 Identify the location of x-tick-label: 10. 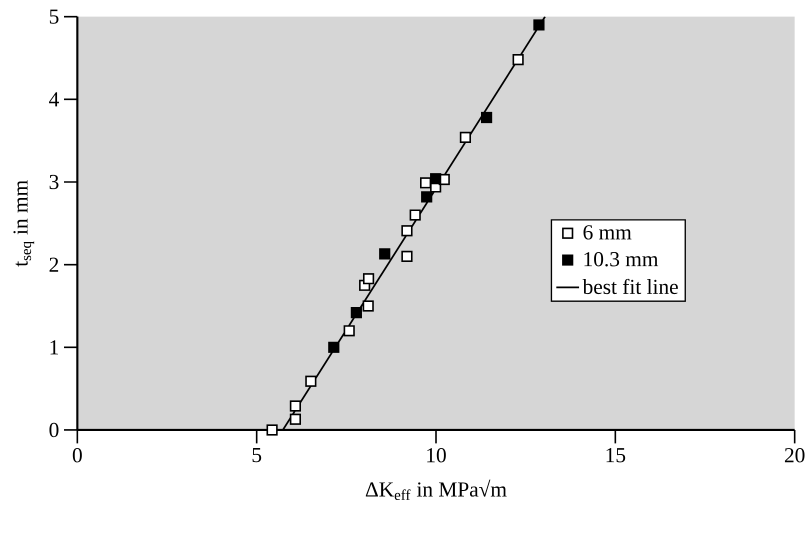
(436, 455).